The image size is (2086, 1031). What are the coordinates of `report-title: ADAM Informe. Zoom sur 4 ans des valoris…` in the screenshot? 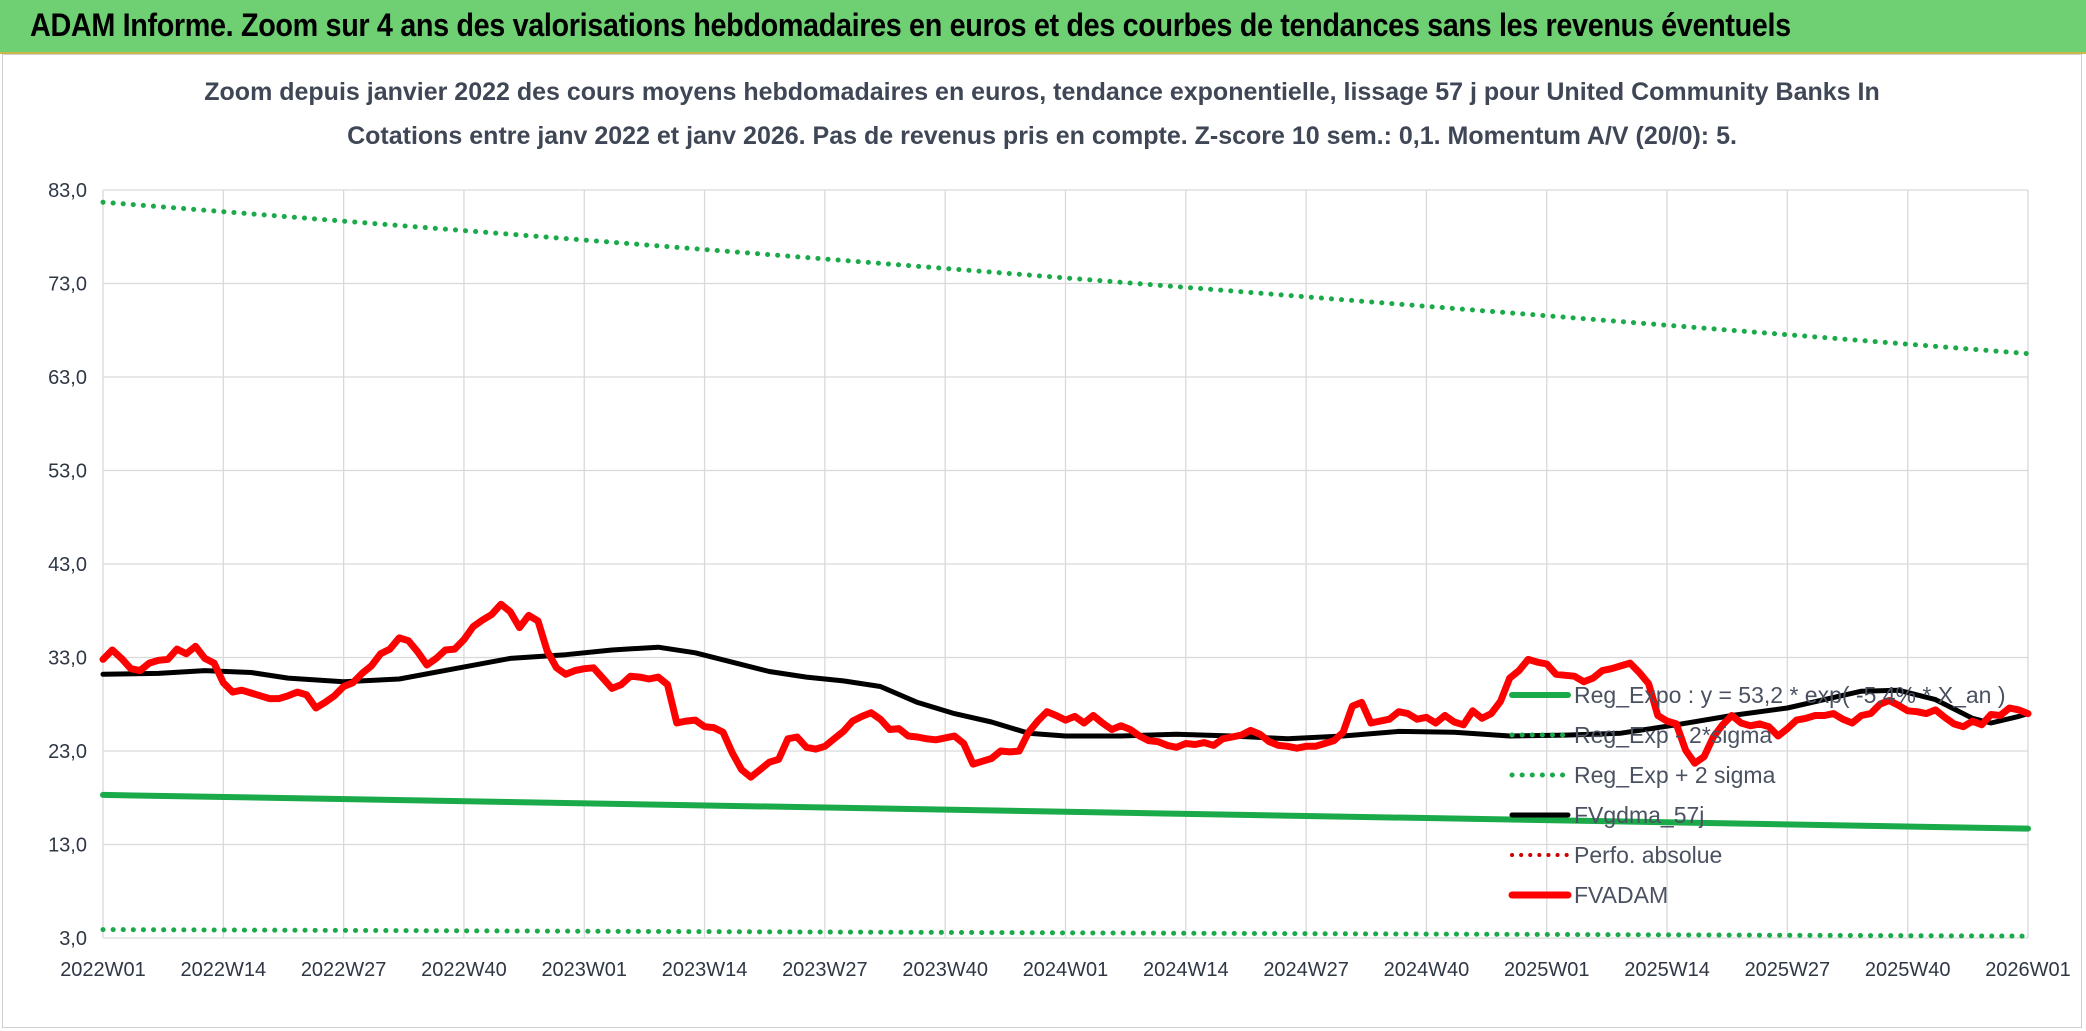 It's located at (910, 25).